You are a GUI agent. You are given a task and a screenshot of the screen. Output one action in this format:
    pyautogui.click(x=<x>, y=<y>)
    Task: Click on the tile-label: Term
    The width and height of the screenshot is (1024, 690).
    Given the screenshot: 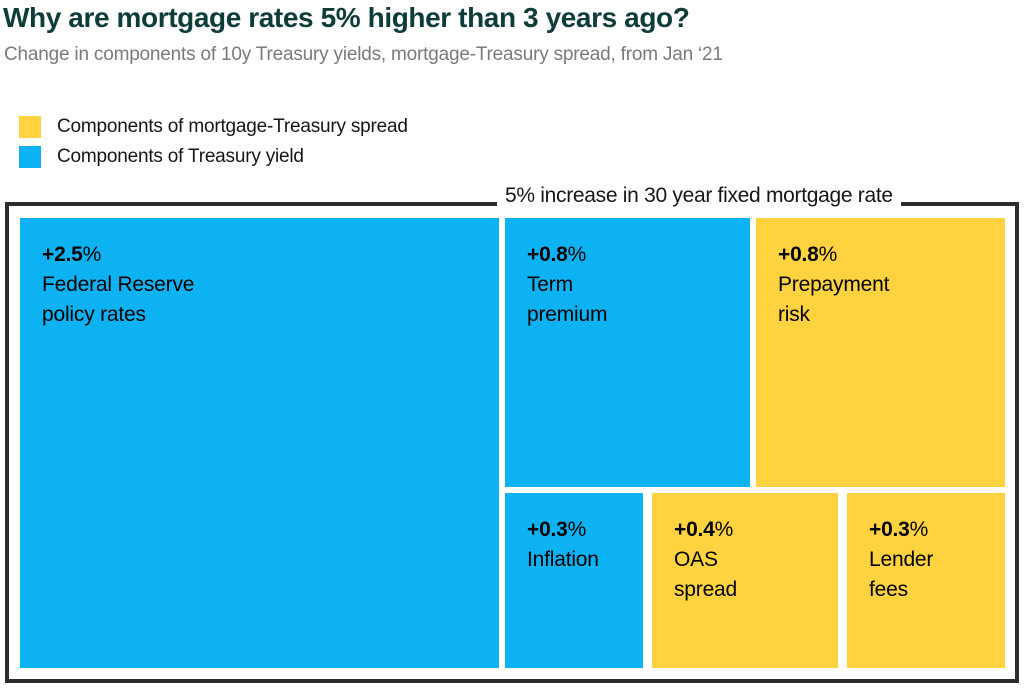 What is the action you would take?
    pyautogui.click(x=550, y=284)
    